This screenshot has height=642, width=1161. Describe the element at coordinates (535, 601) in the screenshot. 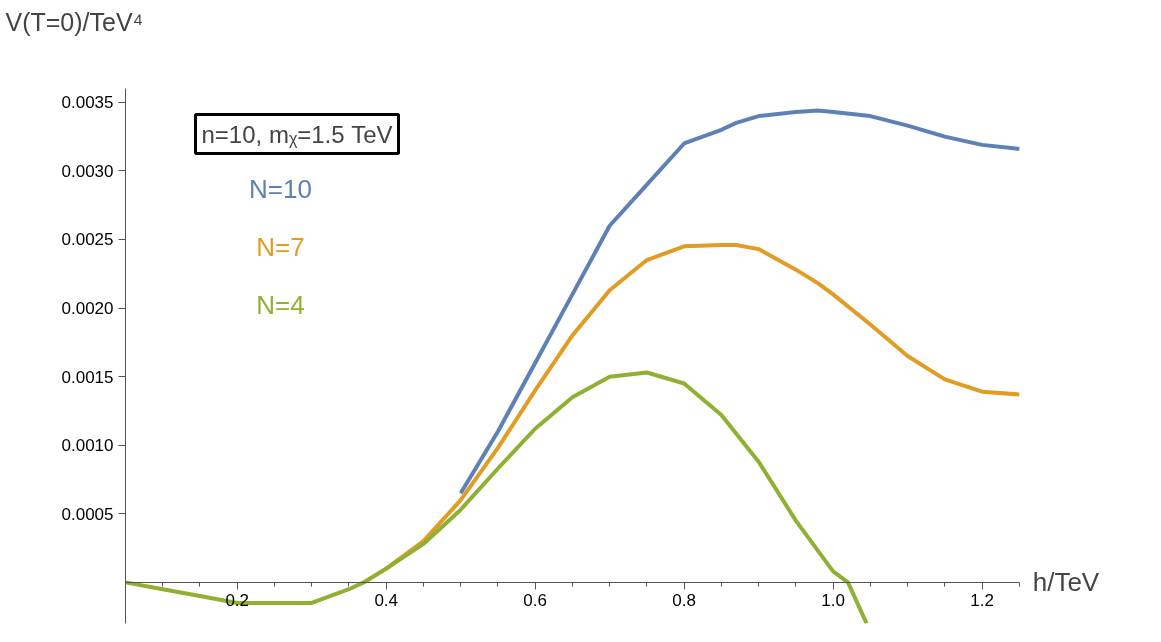

I see `x-tick-label: 0.6` at that location.